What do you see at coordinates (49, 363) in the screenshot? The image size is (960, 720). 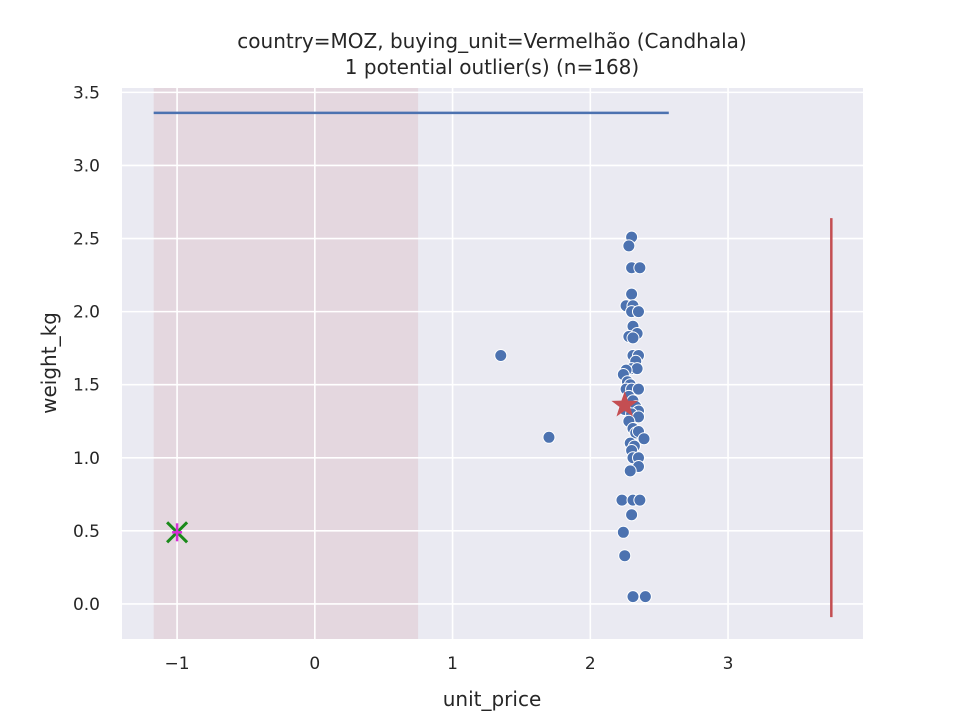 I see `y-axis-label: weight_kg` at bounding box center [49, 363].